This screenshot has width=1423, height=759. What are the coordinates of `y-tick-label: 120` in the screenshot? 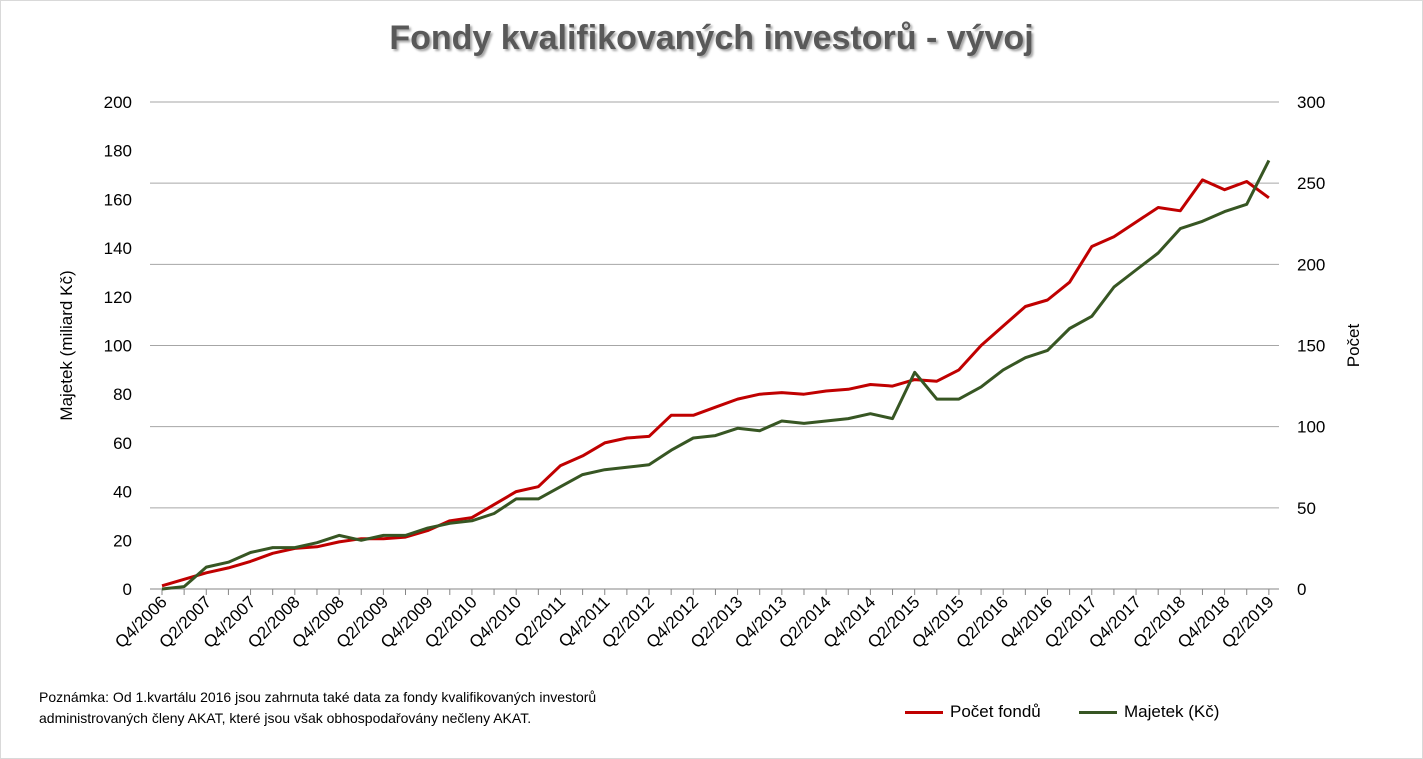 It's located at (118, 297).